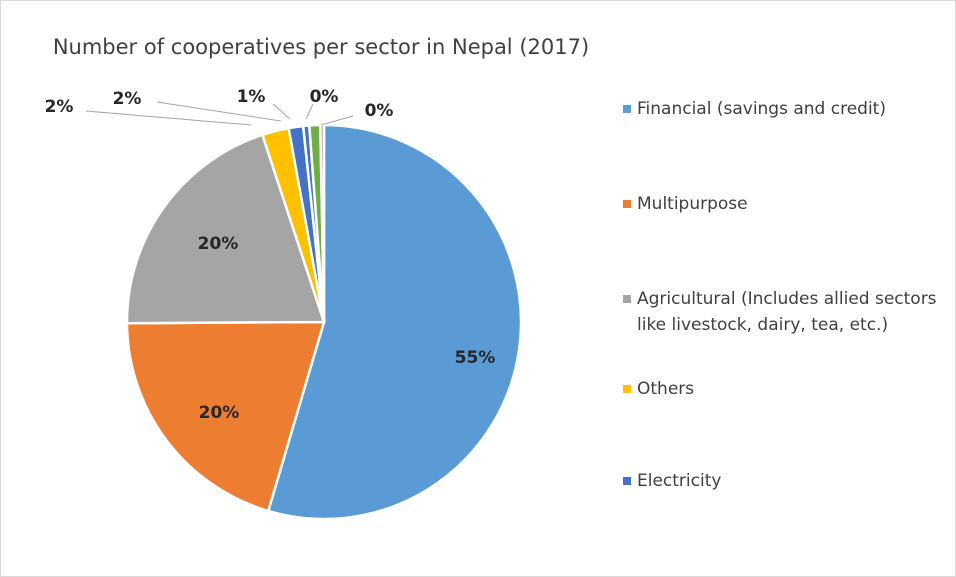  What do you see at coordinates (475, 358) in the screenshot?
I see `data-label: 55%` at bounding box center [475, 358].